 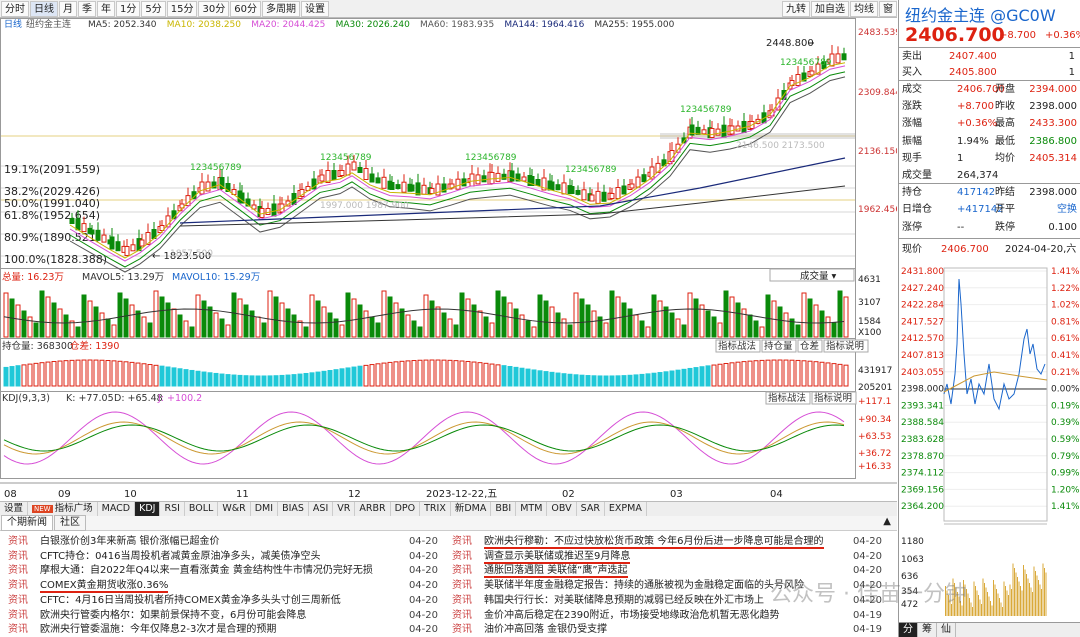 What do you see at coordinates (223, 616) in the screenshot?
I see `news-item: 资讯 欧洲央行管委内格尔：如果前景保持不变，6月份可能会降息 04-20` at bounding box center [223, 616].